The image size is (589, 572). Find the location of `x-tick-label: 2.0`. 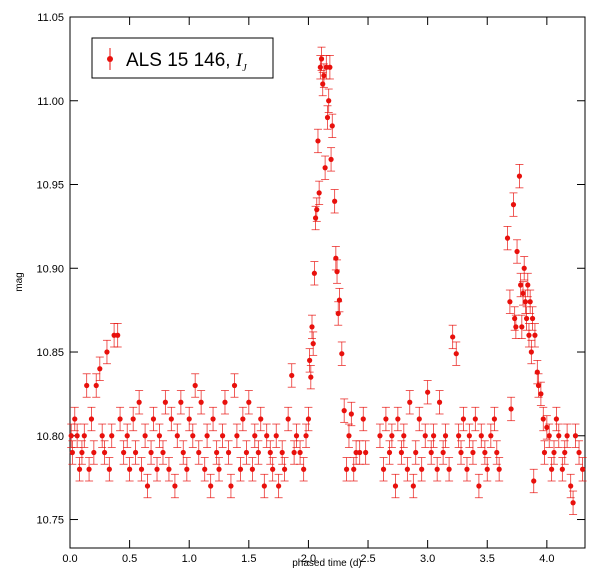

x-tick-label: 2.0 is located at coordinates (308, 559).